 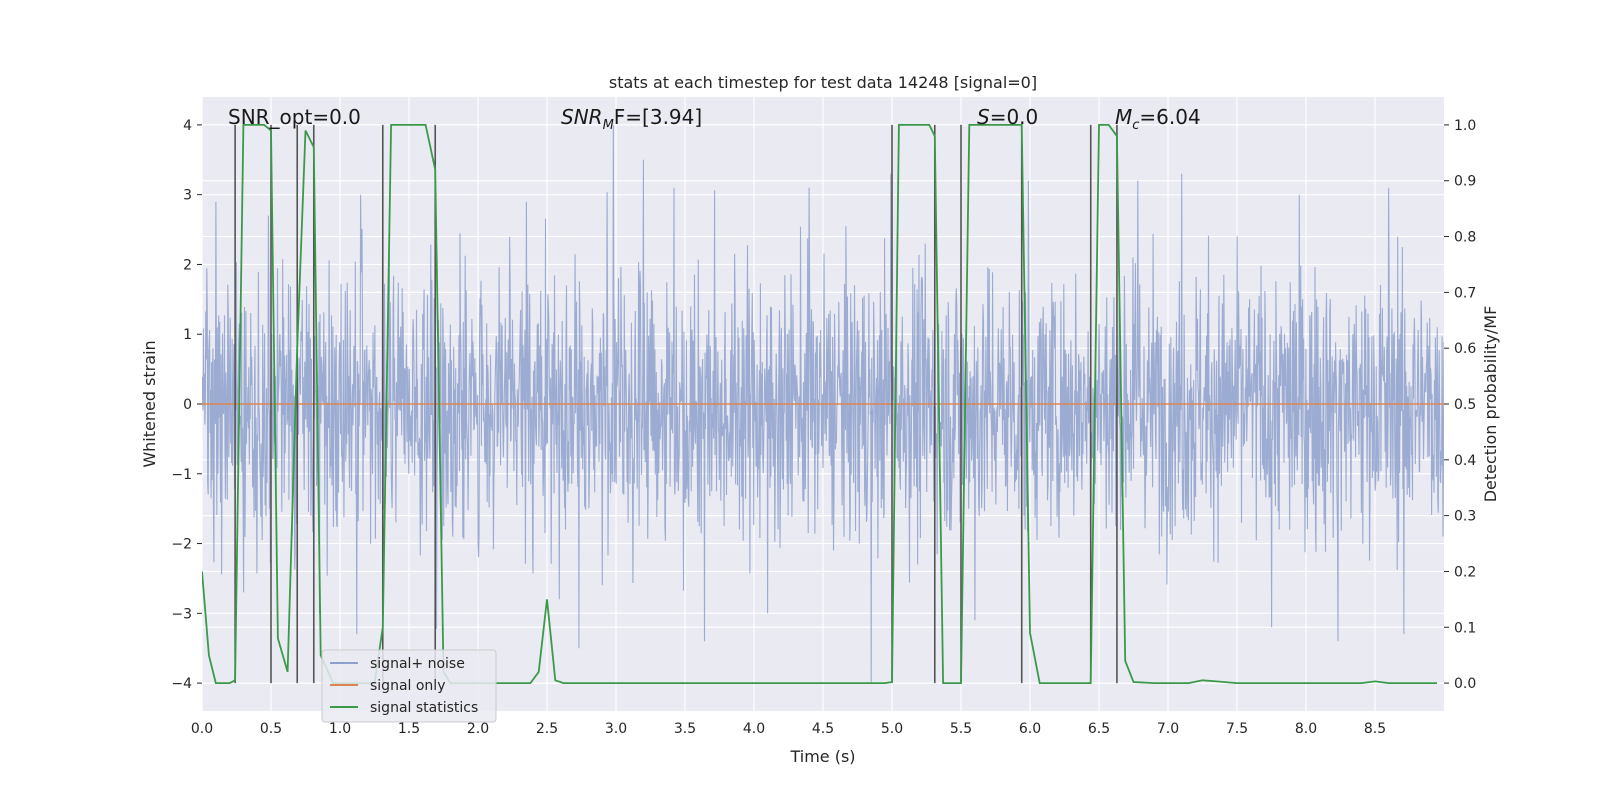 What do you see at coordinates (547, 729) in the screenshot?
I see `x-tick-label-5: 2.5` at bounding box center [547, 729].